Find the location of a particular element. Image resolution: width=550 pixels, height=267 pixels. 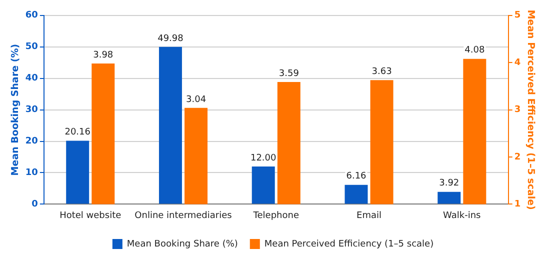

x-tick-label: Hotel website is located at coordinates (91, 215).